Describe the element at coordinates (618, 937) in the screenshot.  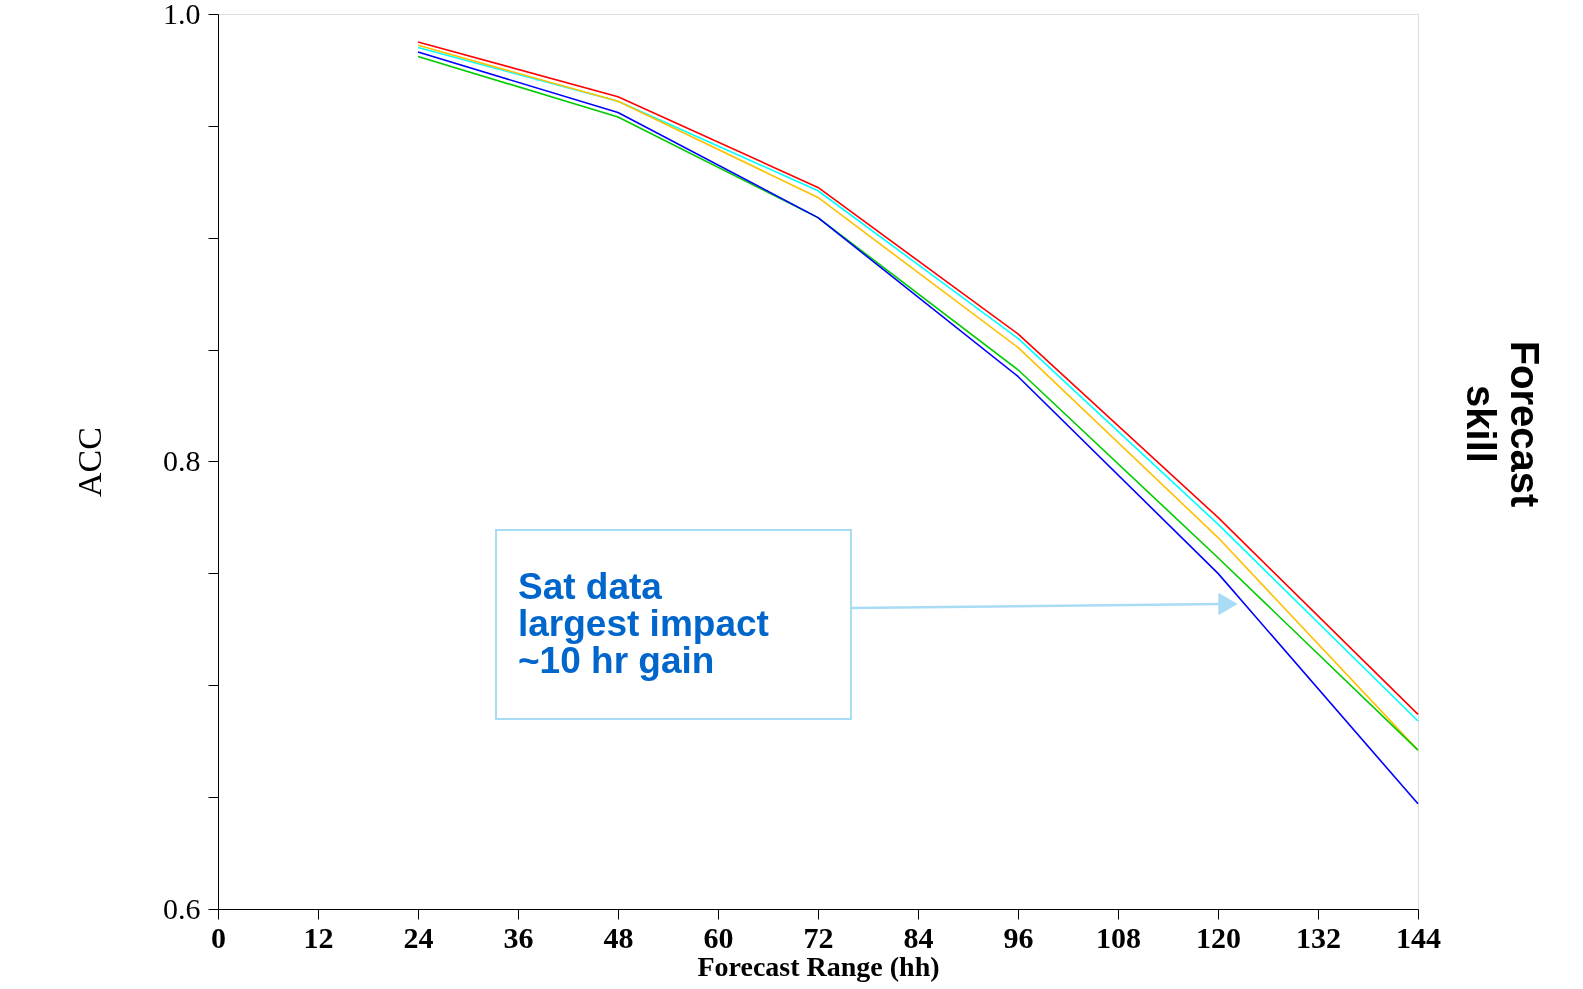
I see `x-tick-label: 48` at that location.